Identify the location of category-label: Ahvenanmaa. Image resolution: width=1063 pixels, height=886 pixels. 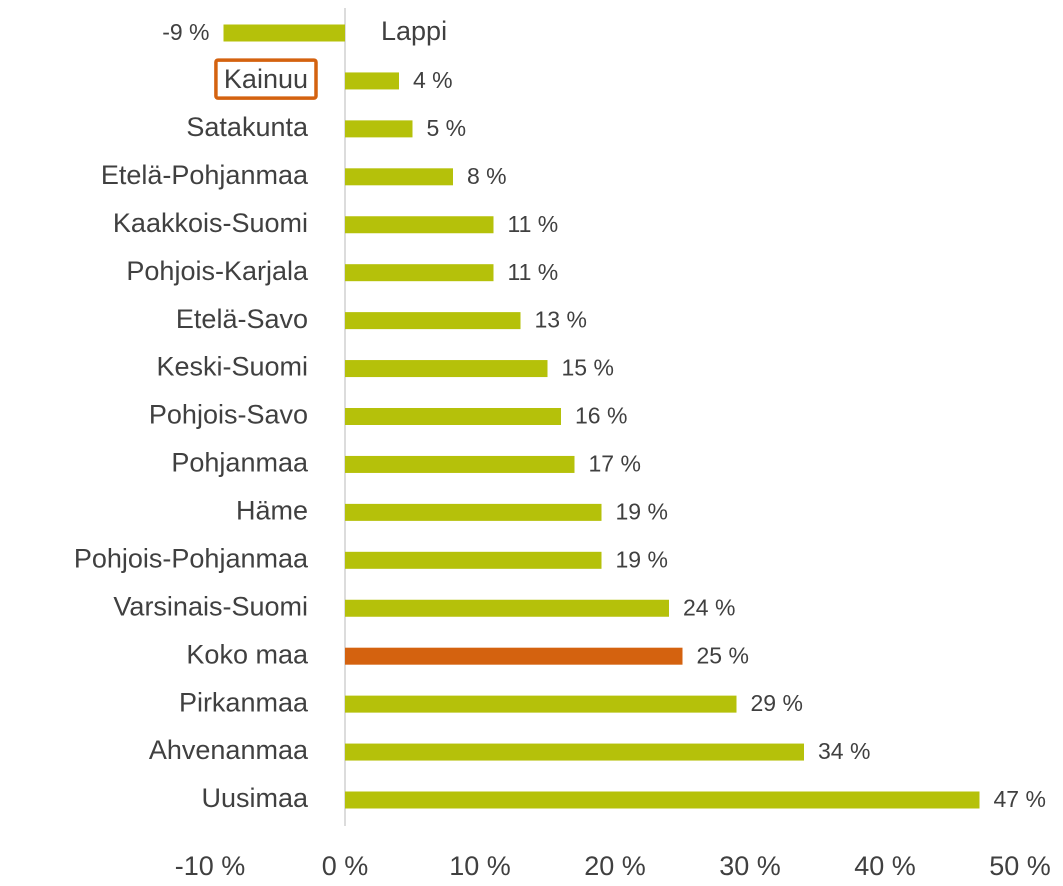
(229, 750).